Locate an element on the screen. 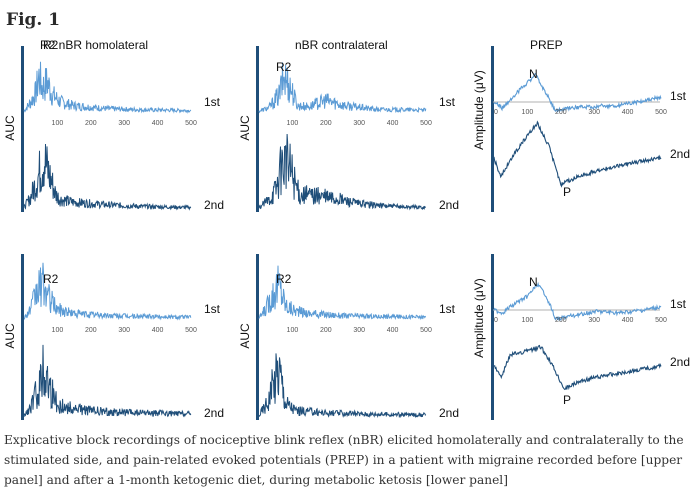  figure-title: Fig. 1 is located at coordinates (33, 20).